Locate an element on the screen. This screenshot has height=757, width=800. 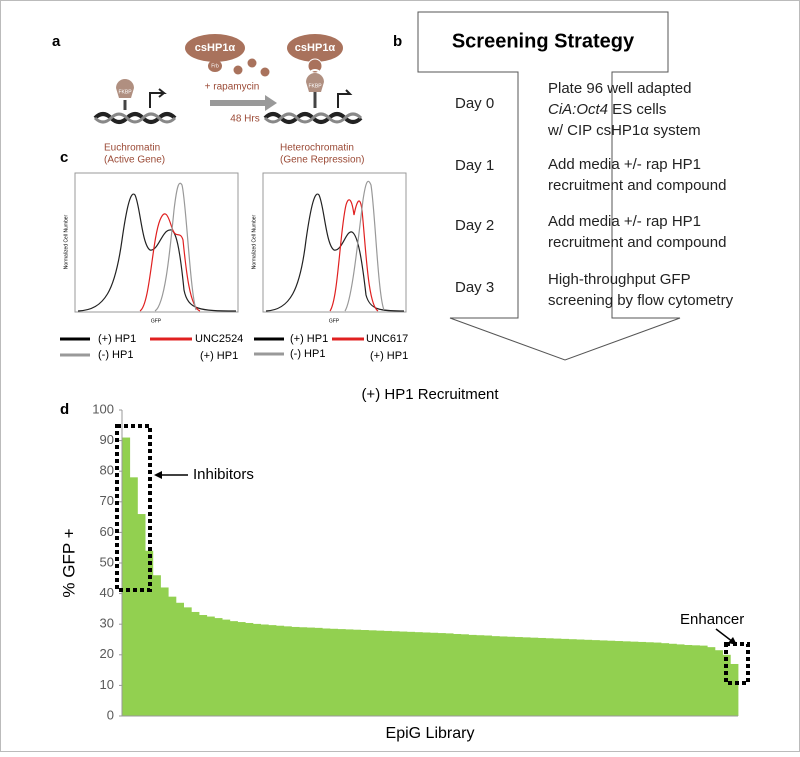
arrow is located at coordinates (243, 103).